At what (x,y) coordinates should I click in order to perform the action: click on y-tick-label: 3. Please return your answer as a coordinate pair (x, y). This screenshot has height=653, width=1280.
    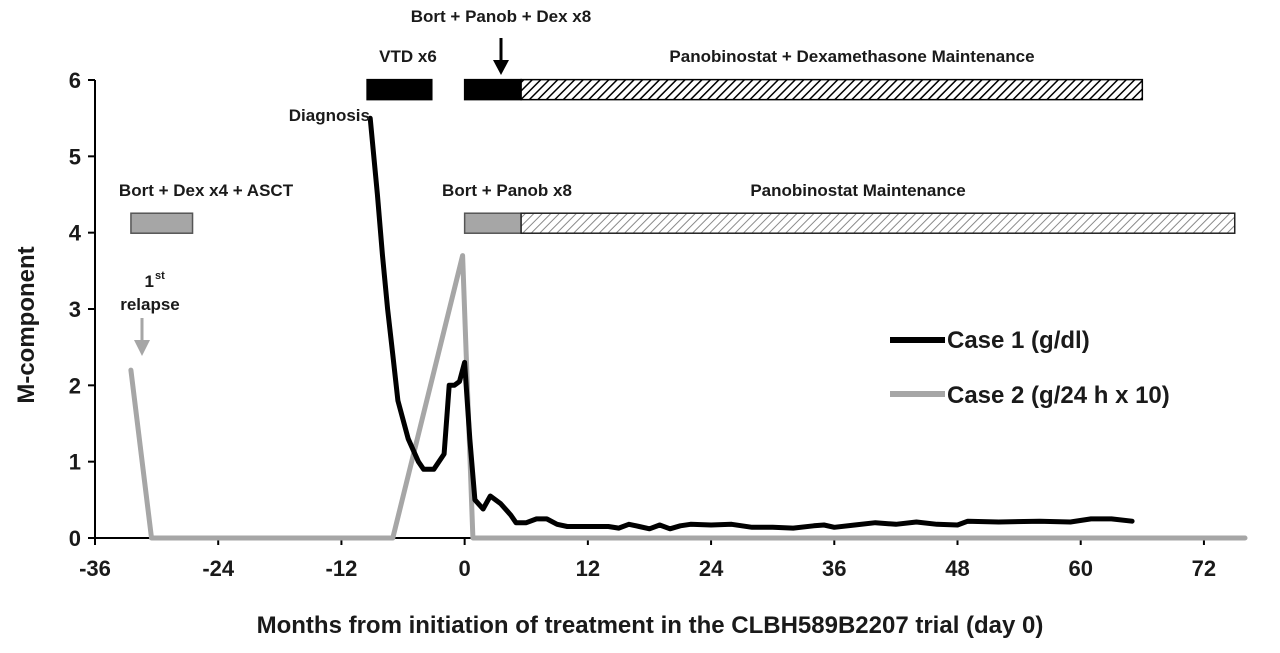
    Looking at the image, I should click on (75, 309).